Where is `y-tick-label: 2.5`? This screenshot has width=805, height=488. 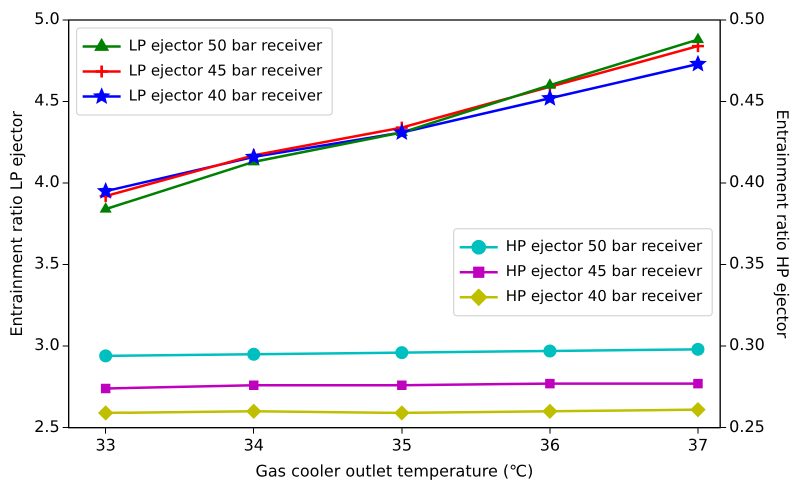 y-tick-label: 2.5 is located at coordinates (47, 426).